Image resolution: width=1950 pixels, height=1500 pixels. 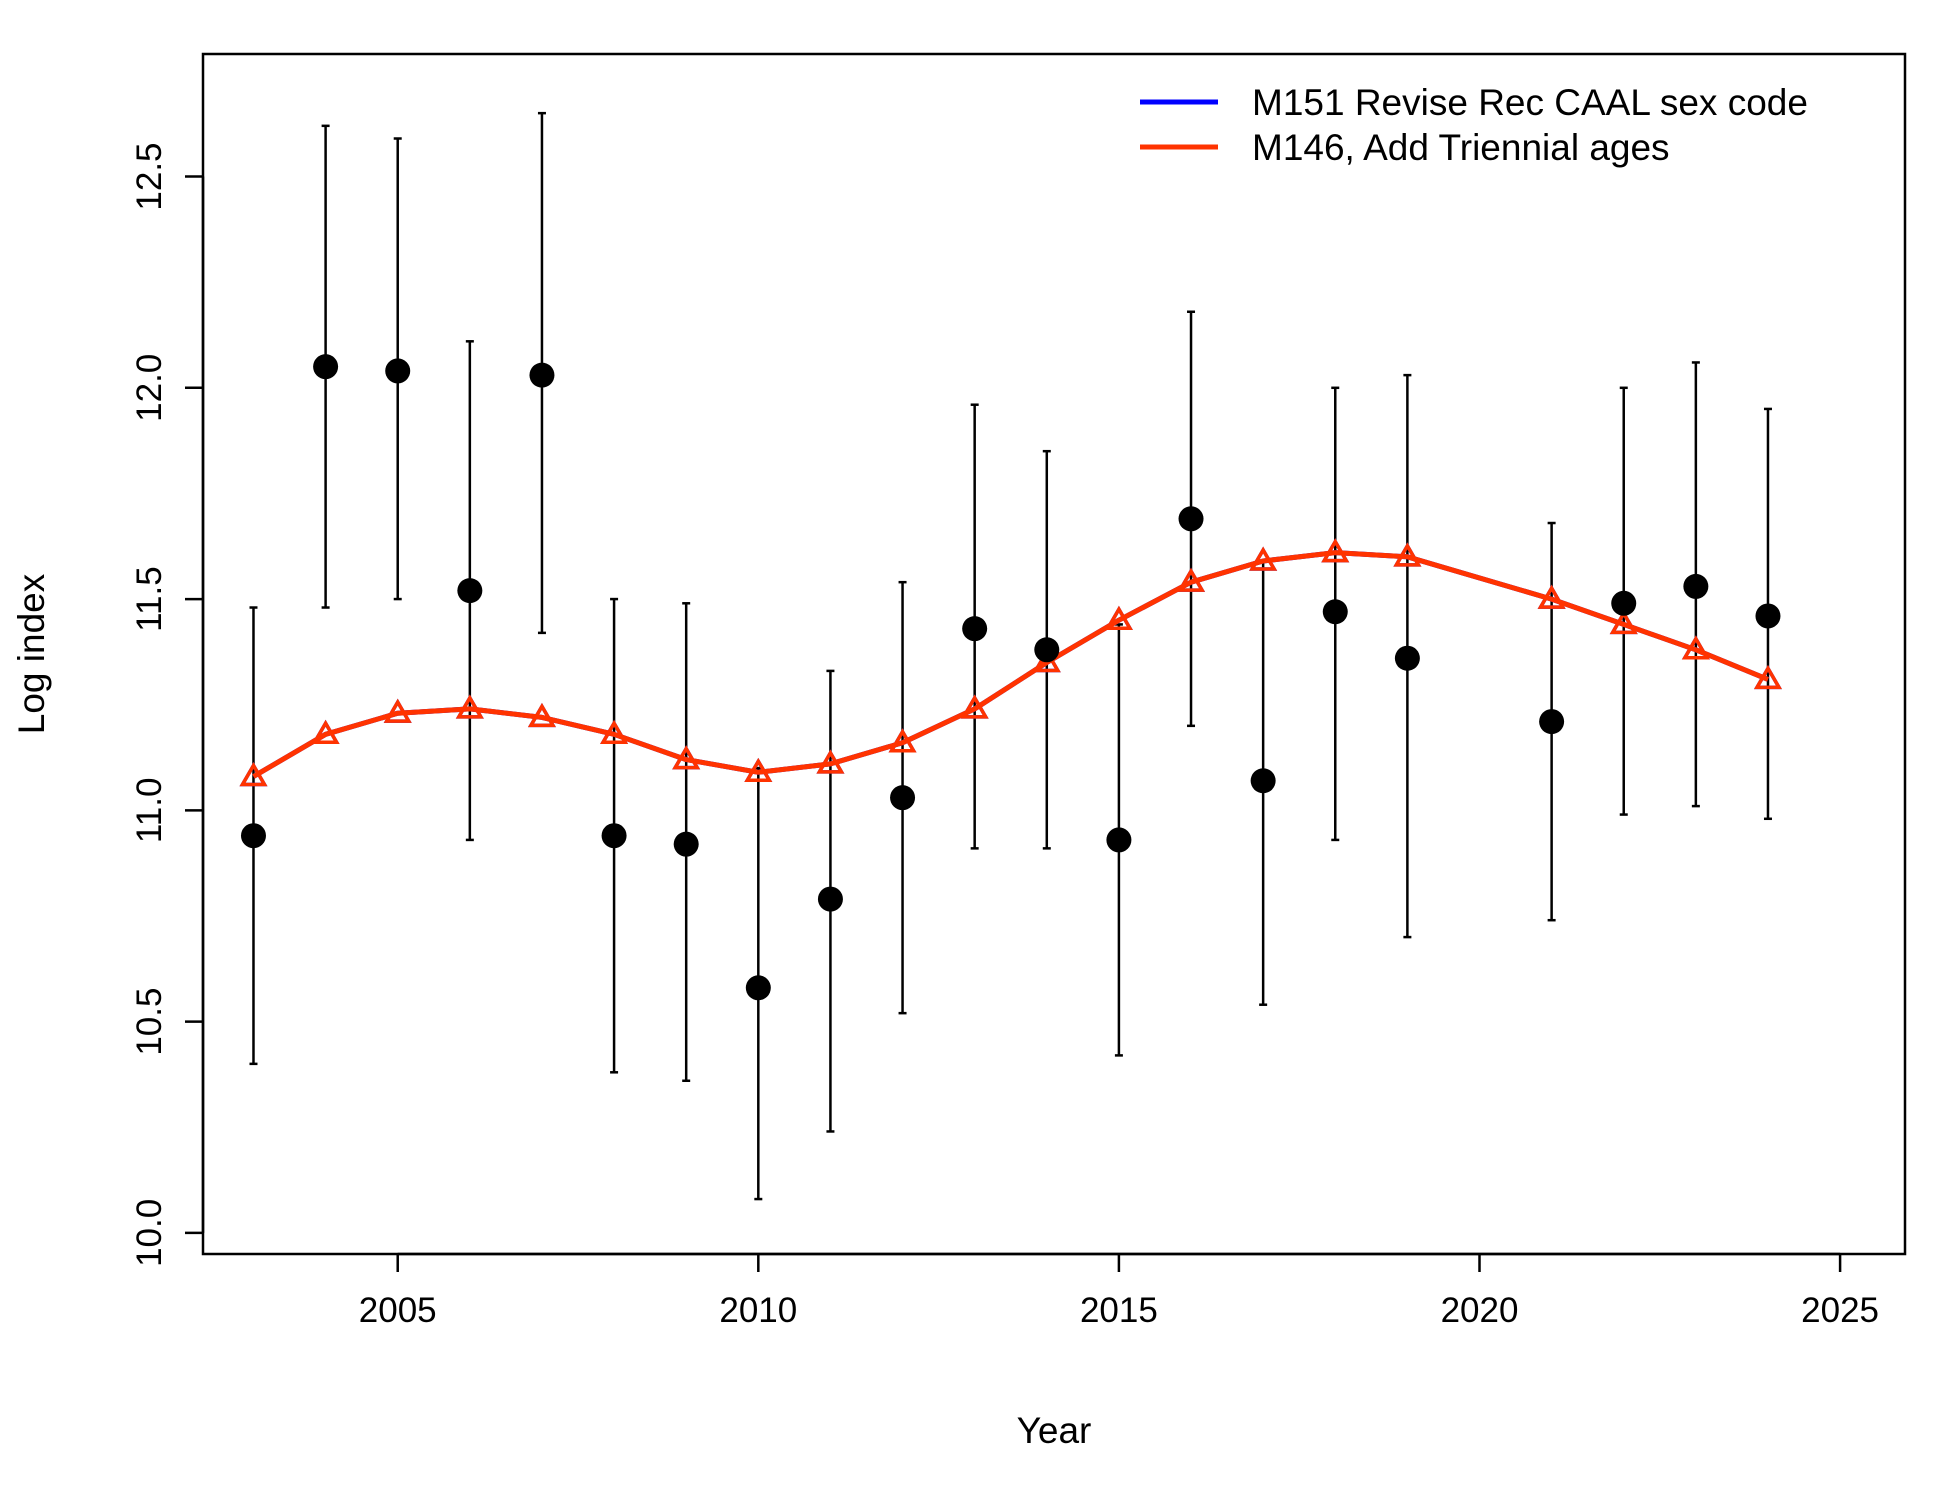 I want to click on y-axis: 10.0 10.5 11.0 11.5 12.0 12.5, so click(x=167, y=704).